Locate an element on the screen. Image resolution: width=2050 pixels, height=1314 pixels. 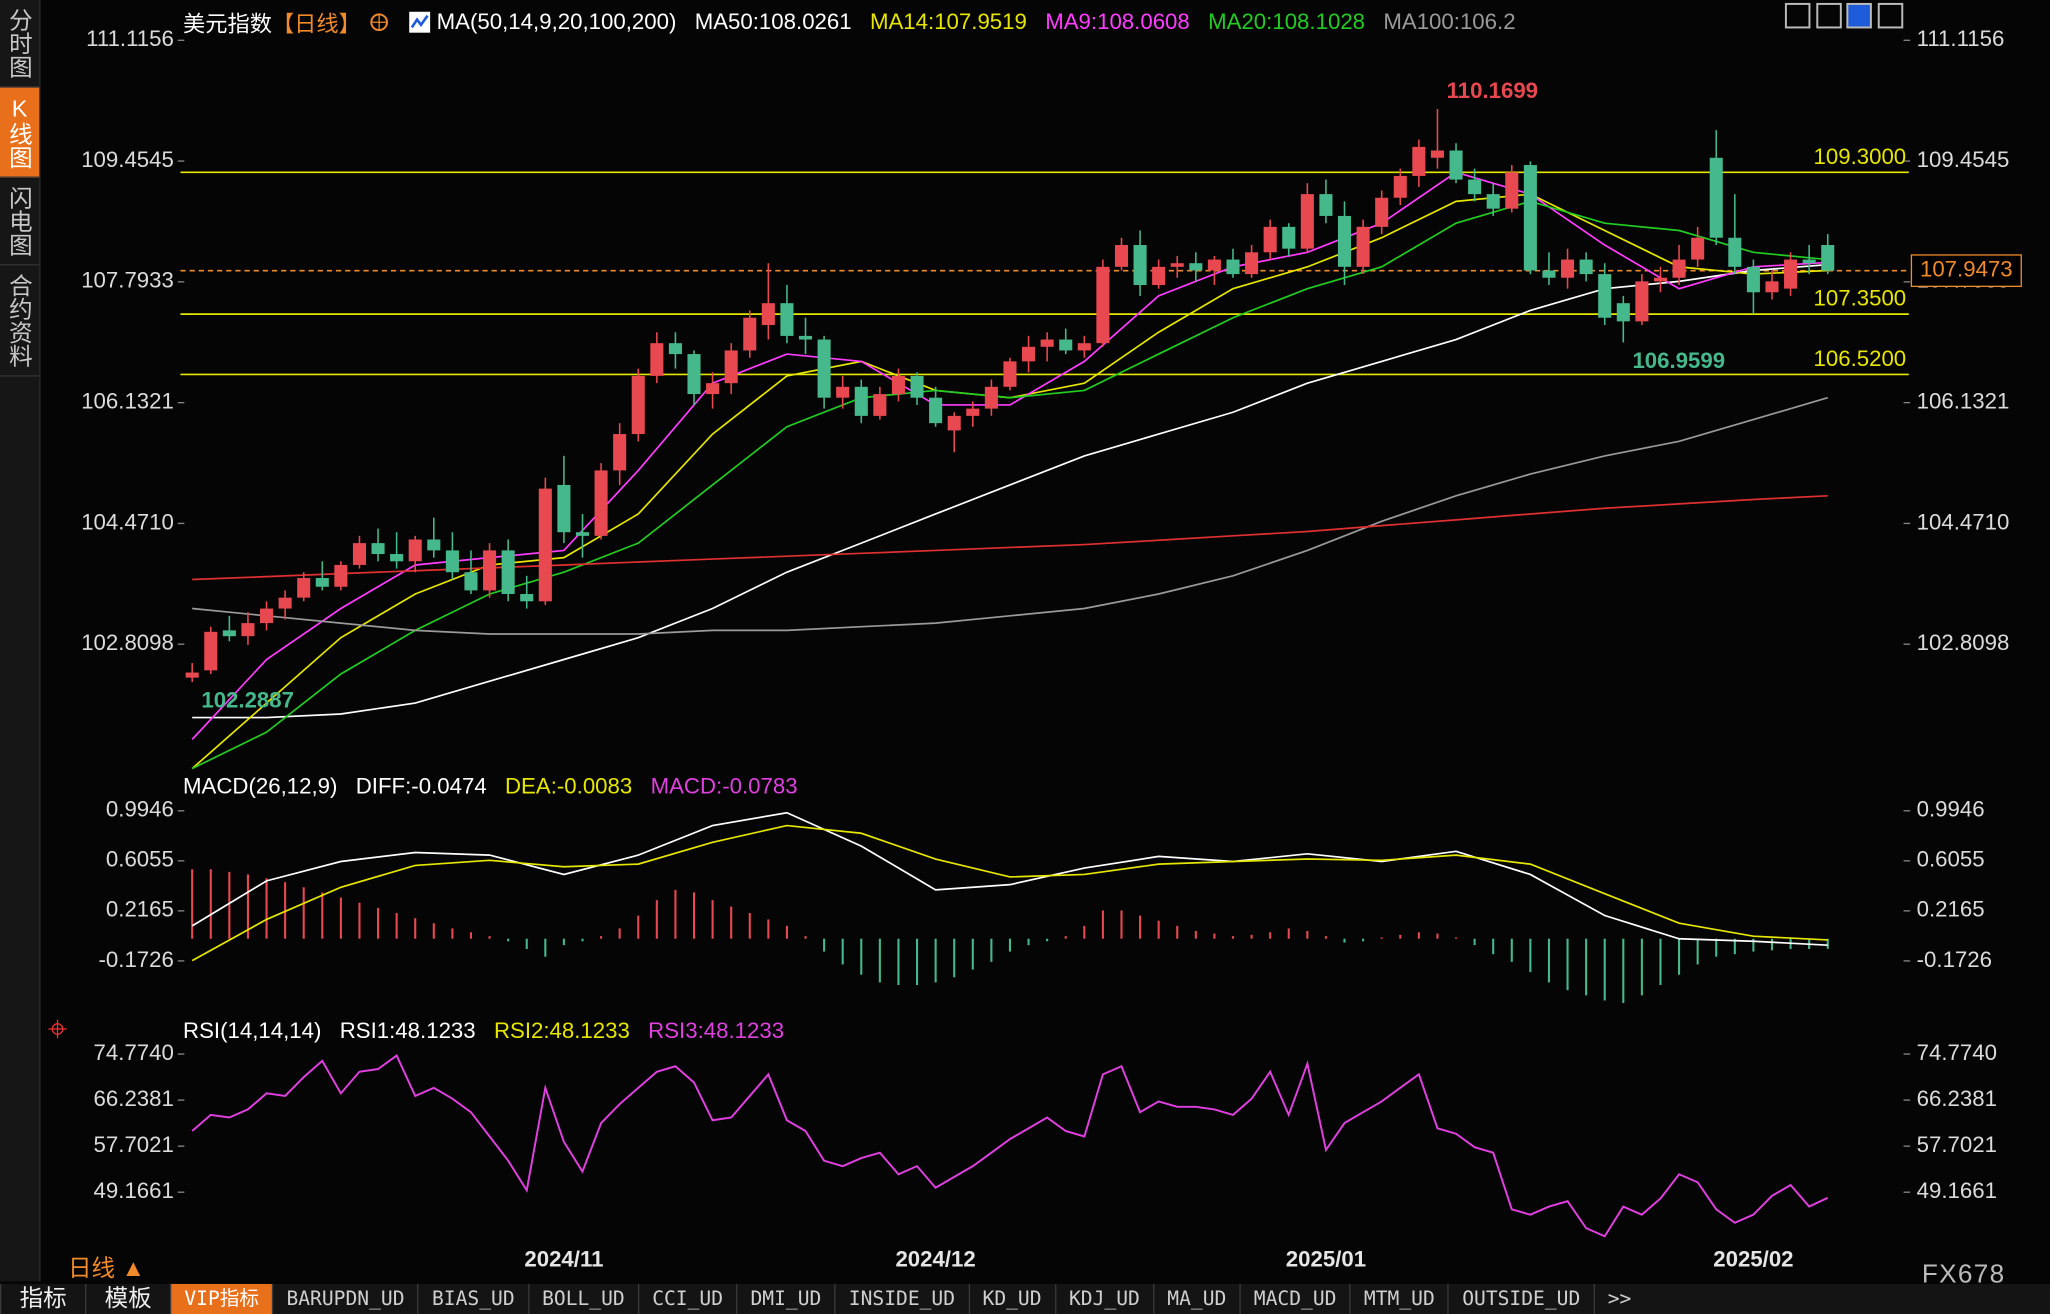
tab: VIP指标 is located at coordinates (221, 1299).